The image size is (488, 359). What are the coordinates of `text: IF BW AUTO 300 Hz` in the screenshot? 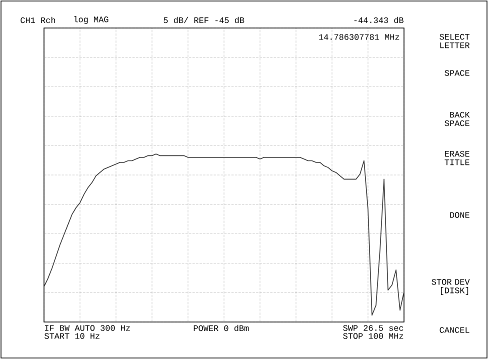 It's located at (87, 328).